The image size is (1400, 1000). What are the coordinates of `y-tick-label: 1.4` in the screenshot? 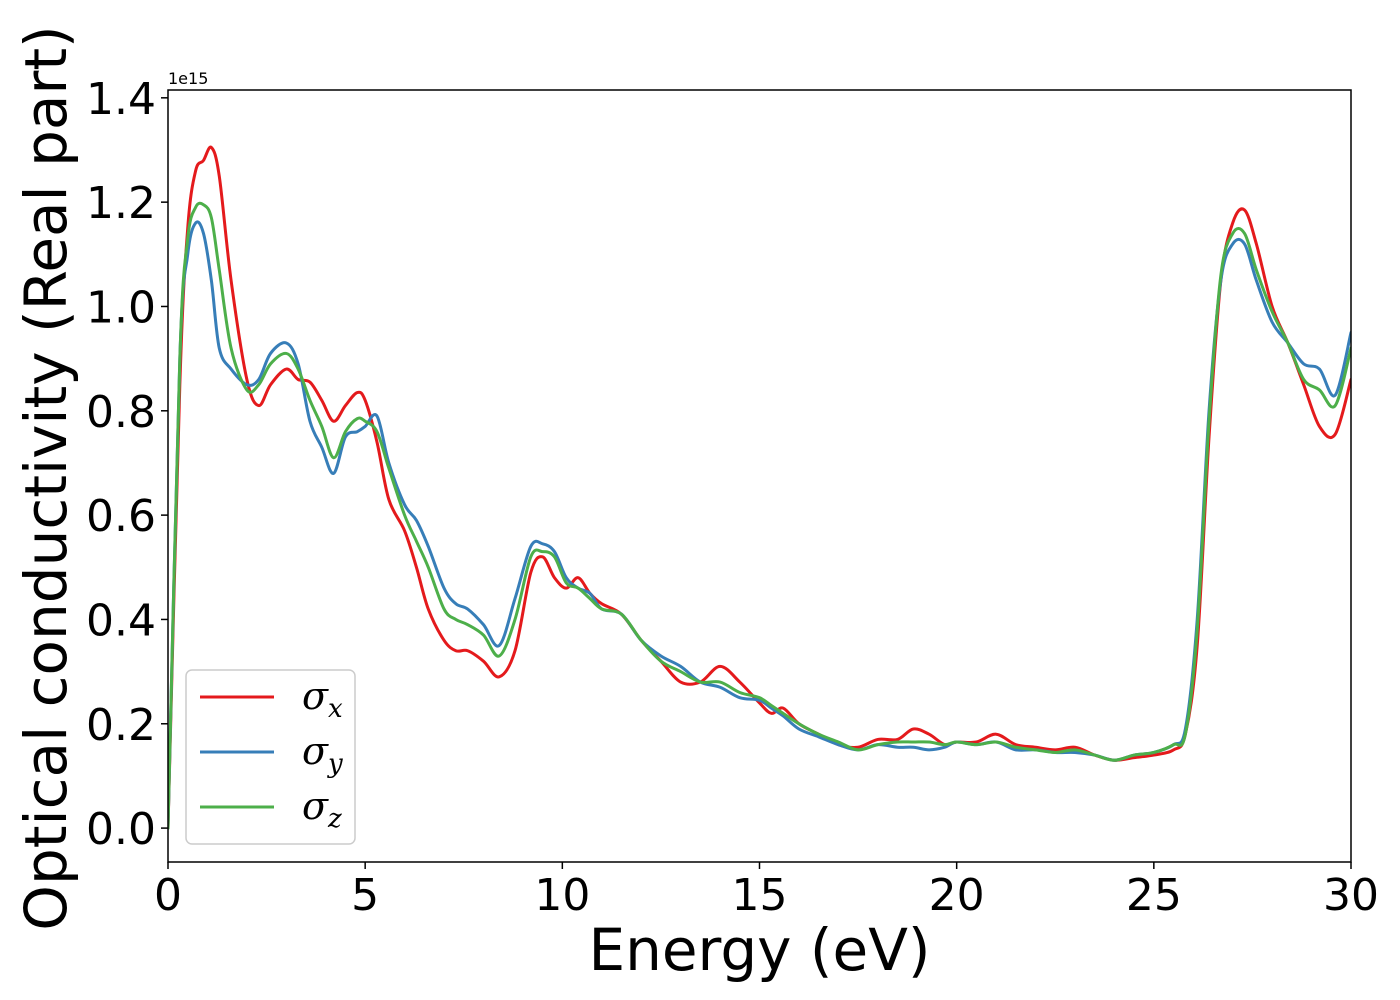 It's located at (121, 99).